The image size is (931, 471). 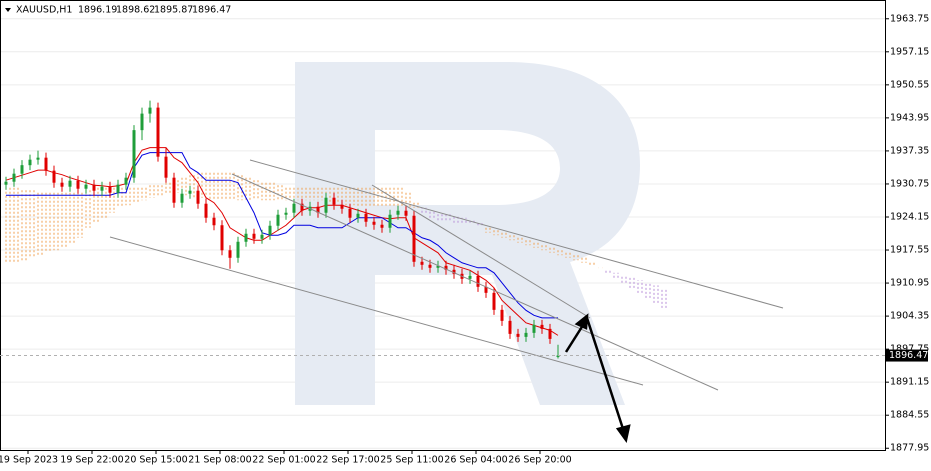 I want to click on x-tick-label: 19 Sep 2023, so click(x=29, y=460).